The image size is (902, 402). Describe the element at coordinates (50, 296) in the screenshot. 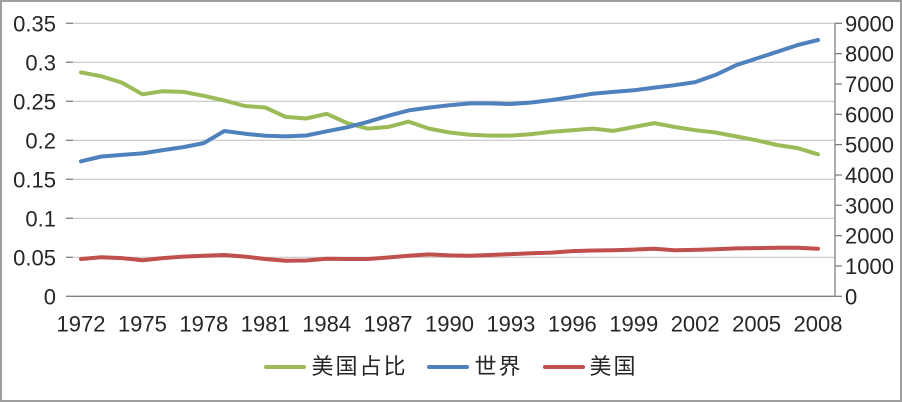

I see `left-axis-tick-label: 0` at that location.